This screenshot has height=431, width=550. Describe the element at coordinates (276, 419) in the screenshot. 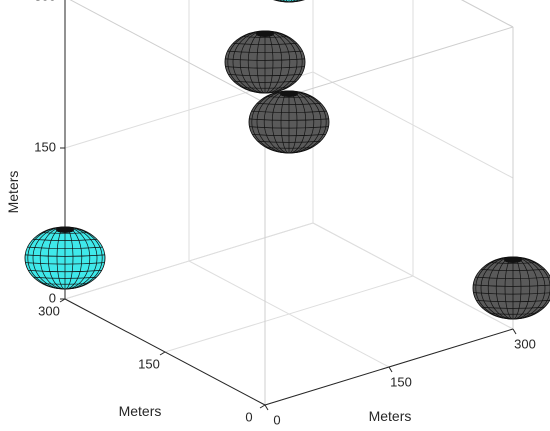

I see `x-tick-label: 0` at that location.